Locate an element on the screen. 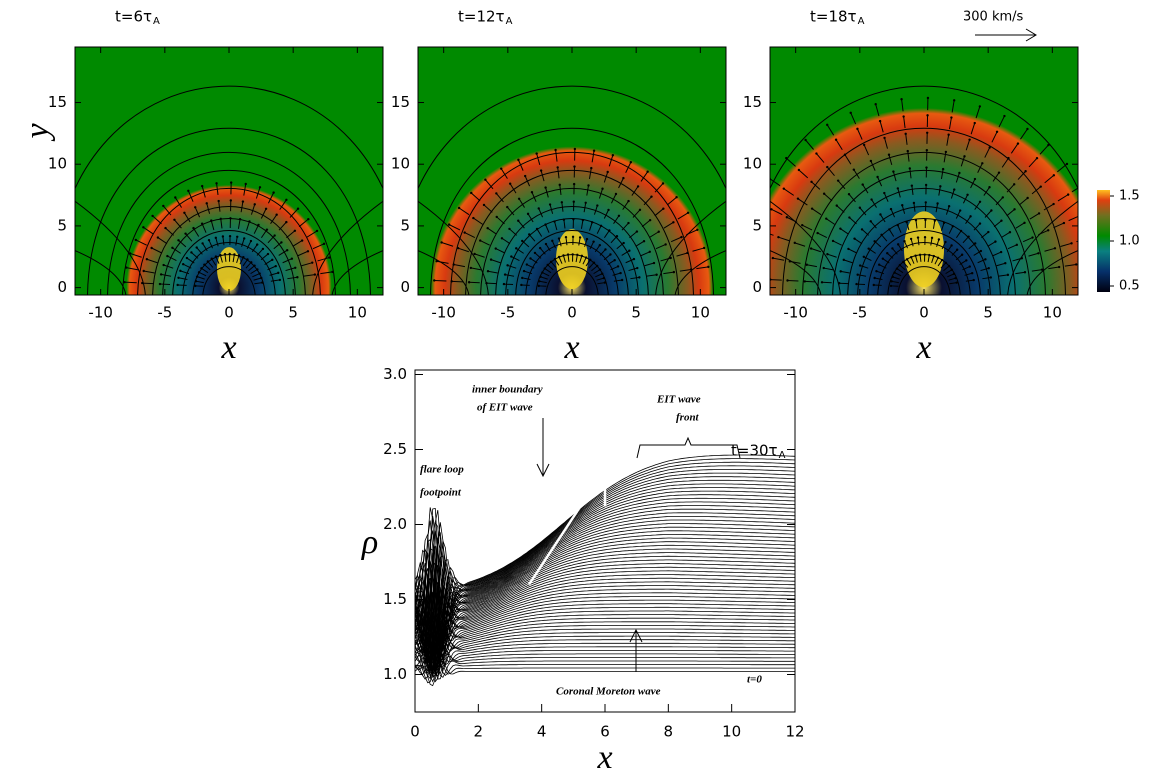  y-tick-label: 5 is located at coordinates (62, 225).